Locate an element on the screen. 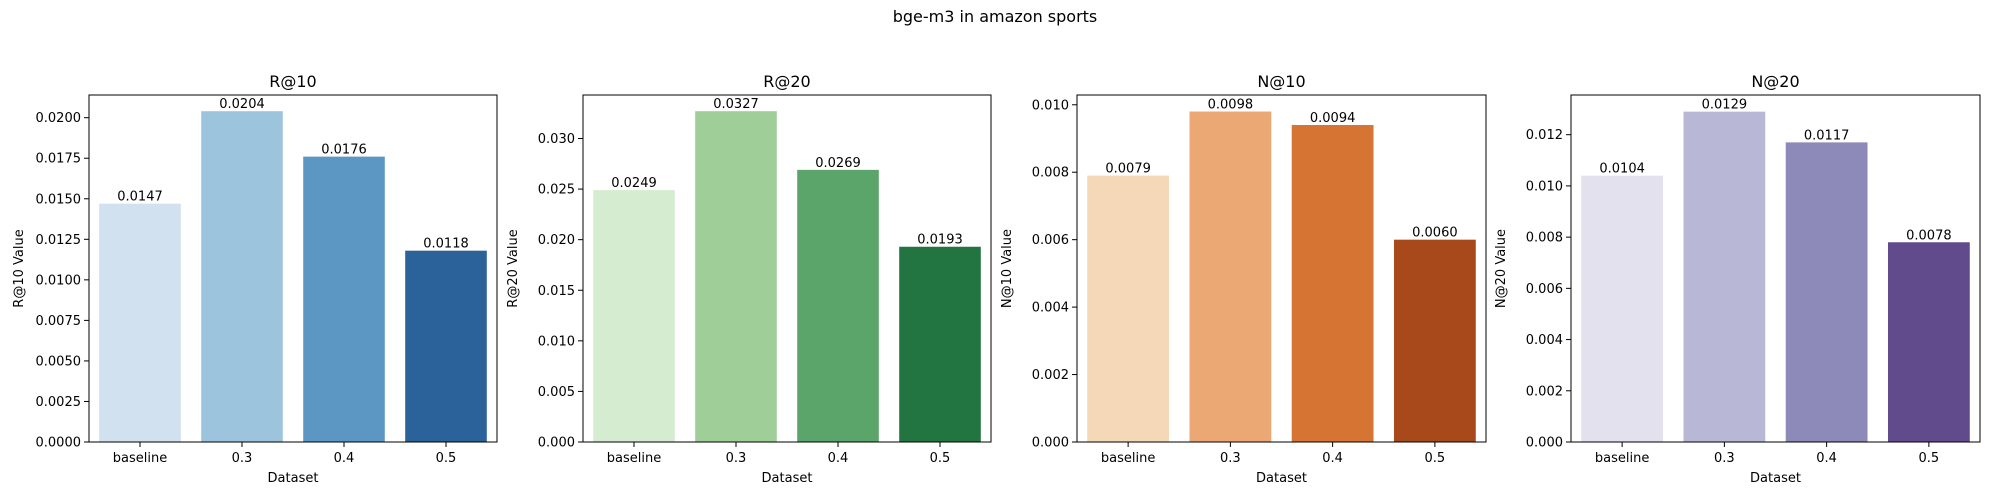 This screenshot has width=1990, height=495. y-tick-label: 0.015 is located at coordinates (556, 291).